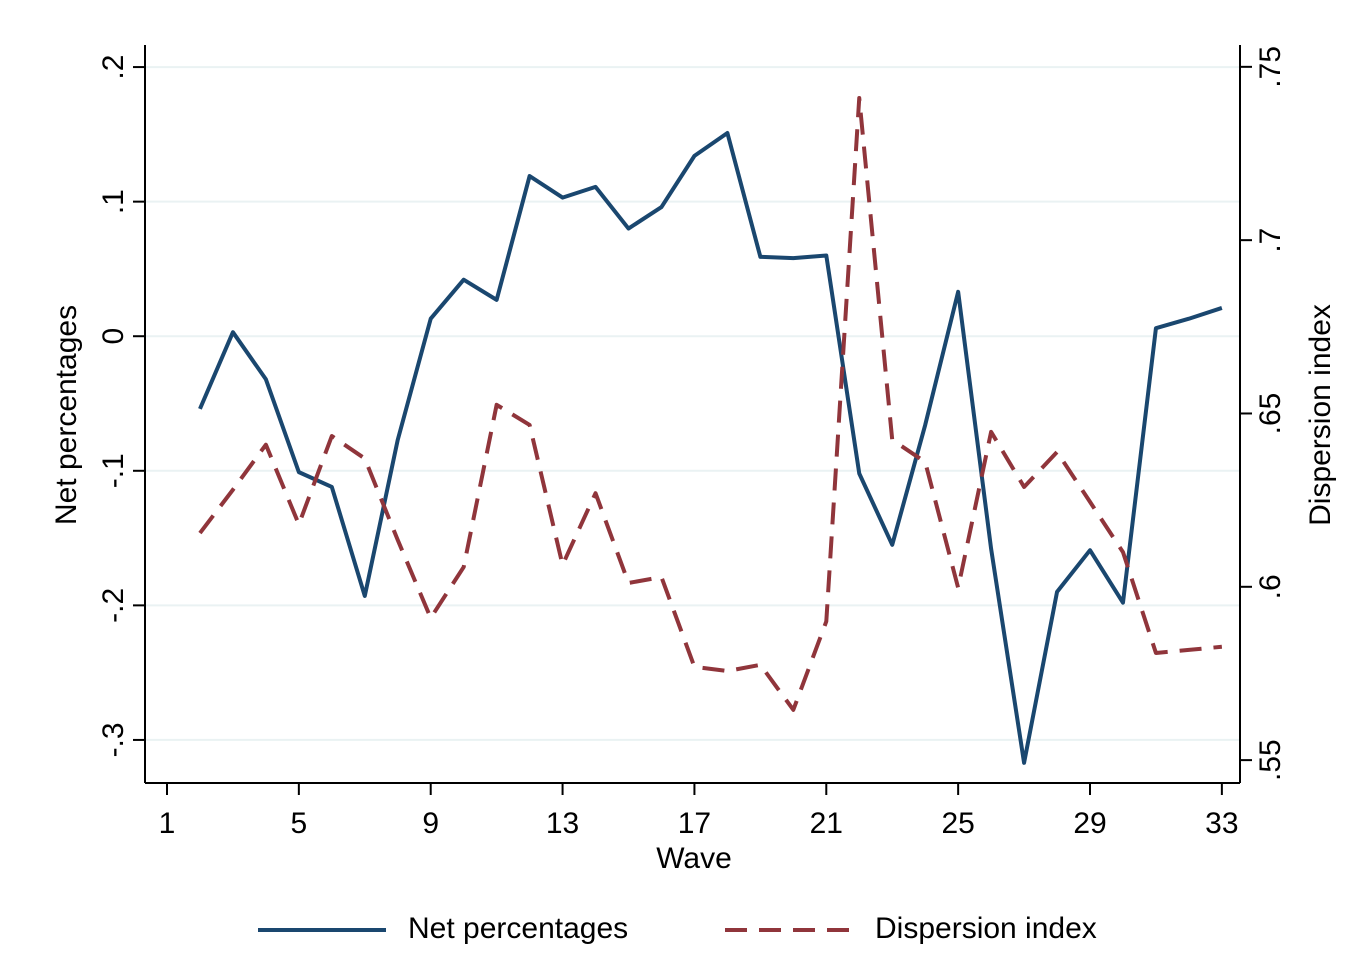  What do you see at coordinates (430, 823) in the screenshot?
I see `x-tick-label: 9` at bounding box center [430, 823].